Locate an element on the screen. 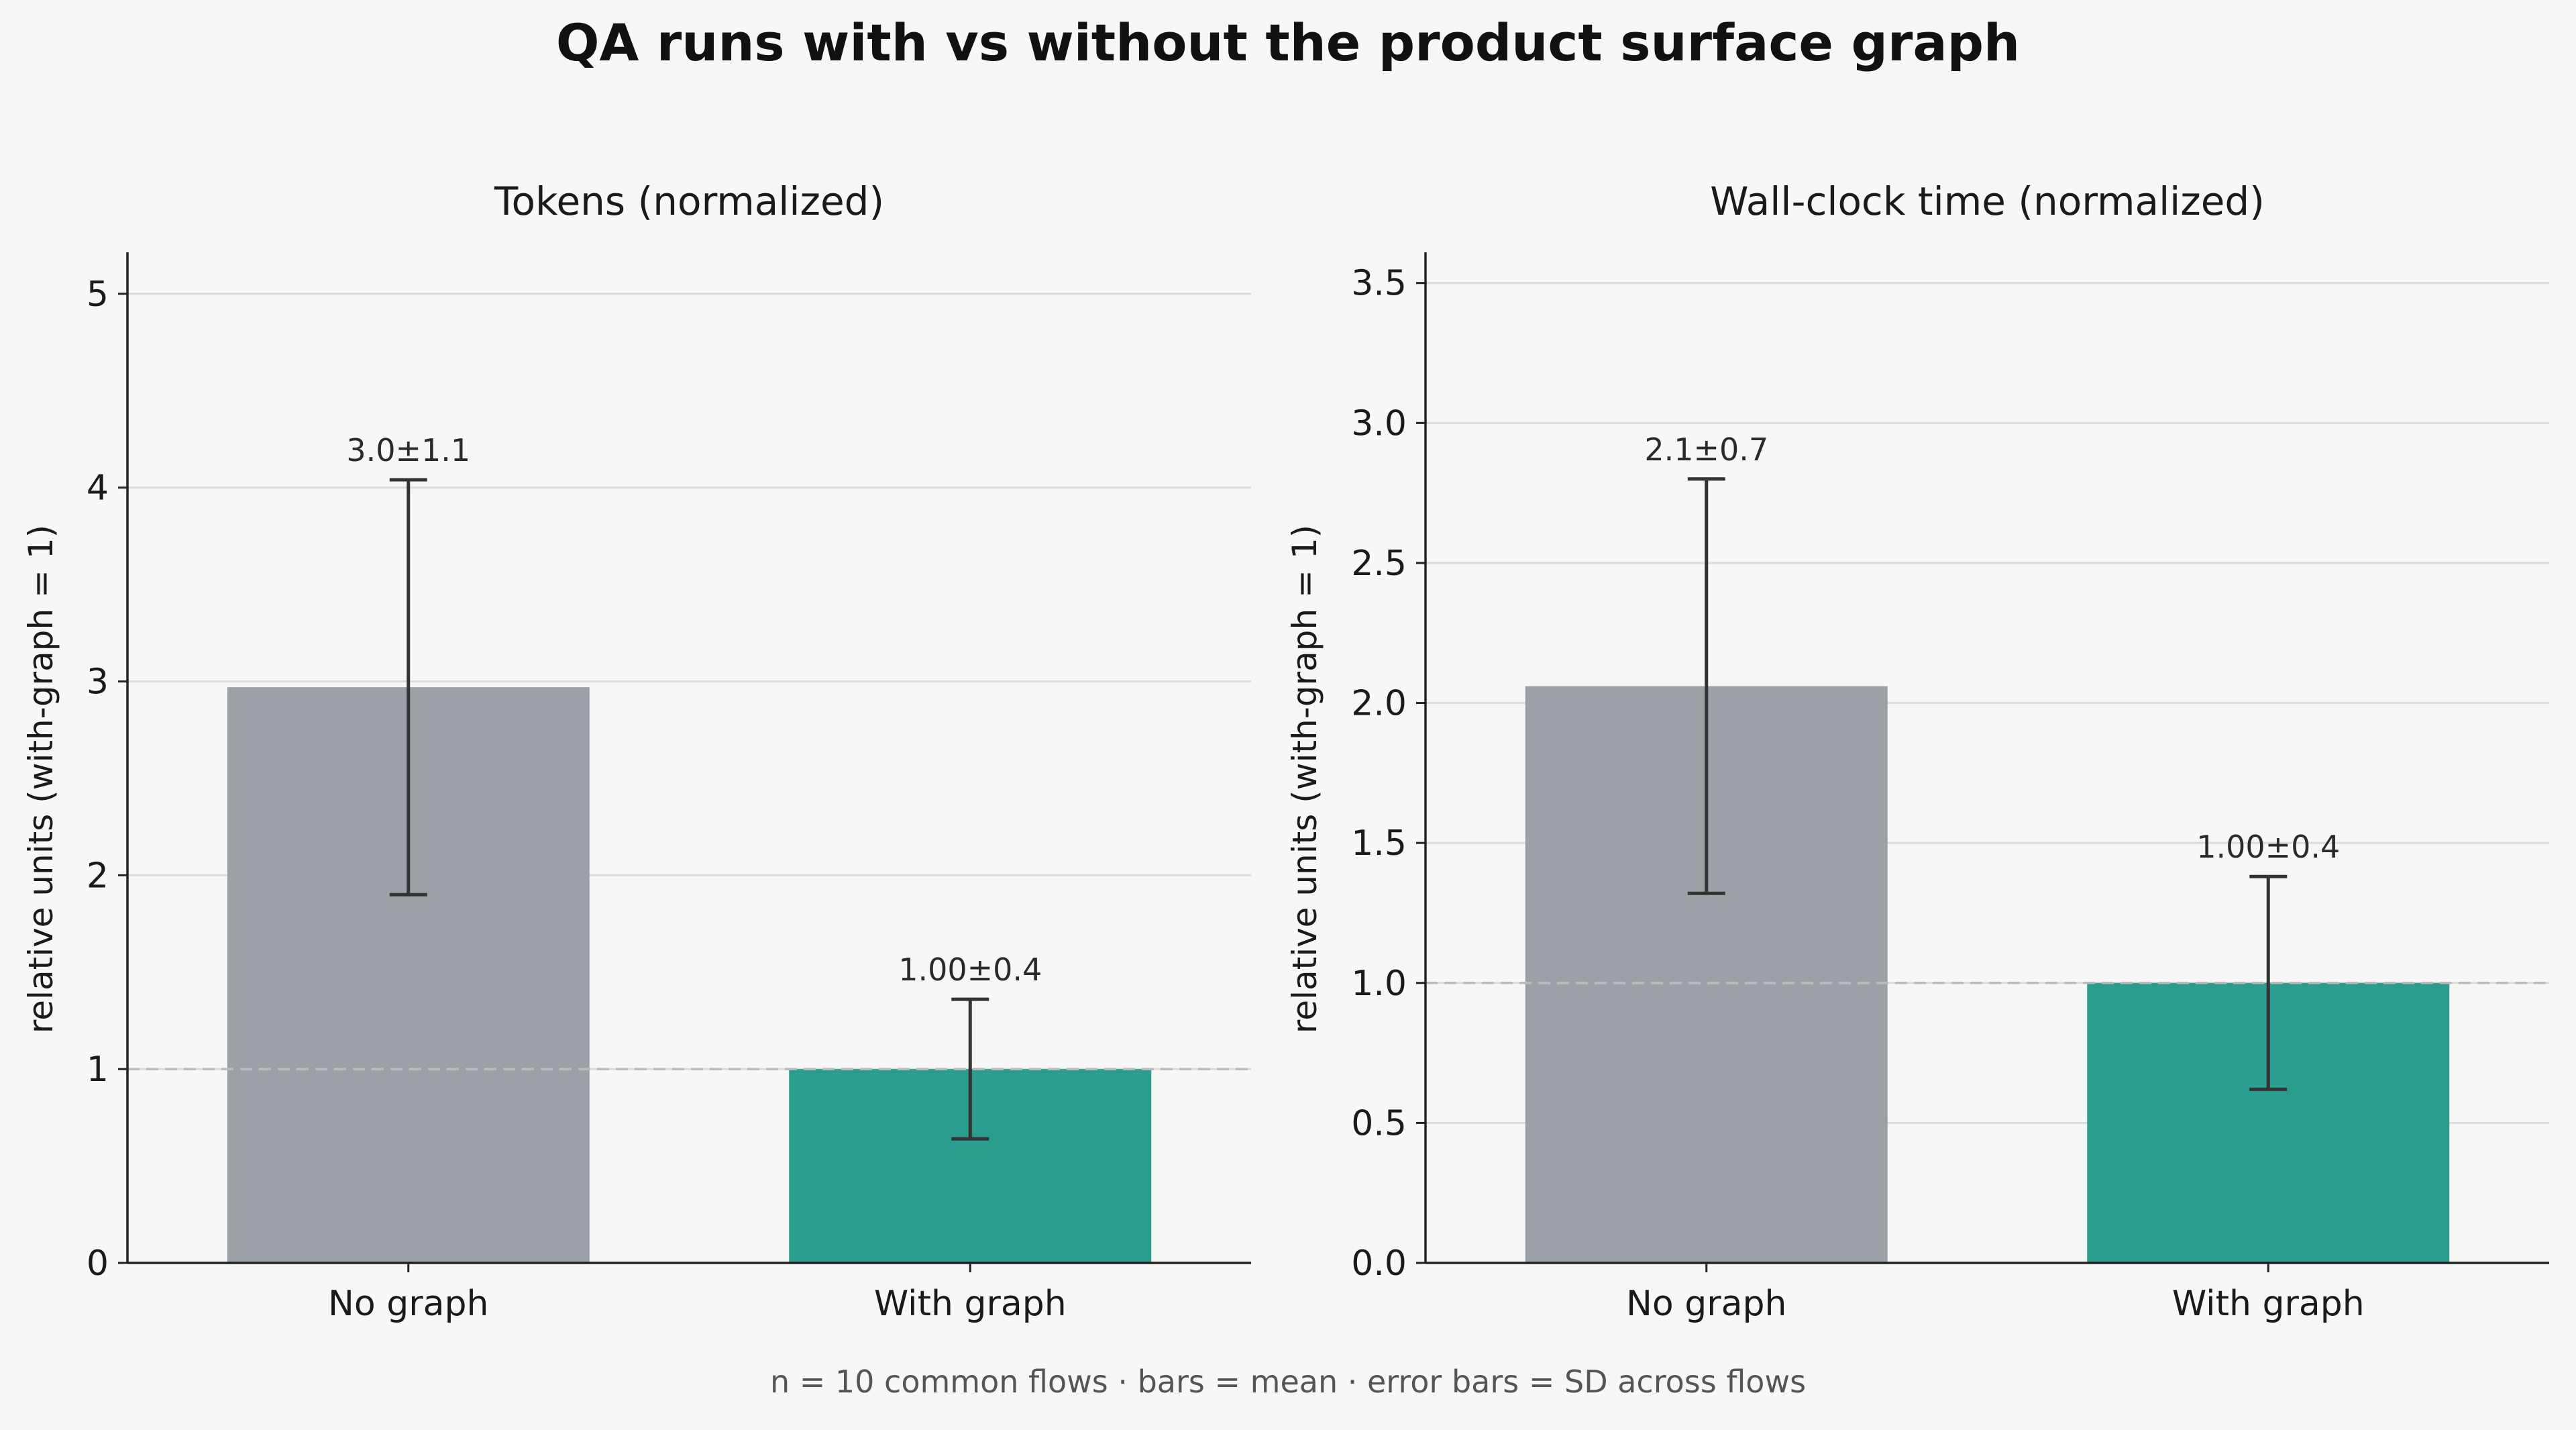 The width and height of the screenshot is (2576, 1430). y-tick-label: 1.5 is located at coordinates (1379, 843).